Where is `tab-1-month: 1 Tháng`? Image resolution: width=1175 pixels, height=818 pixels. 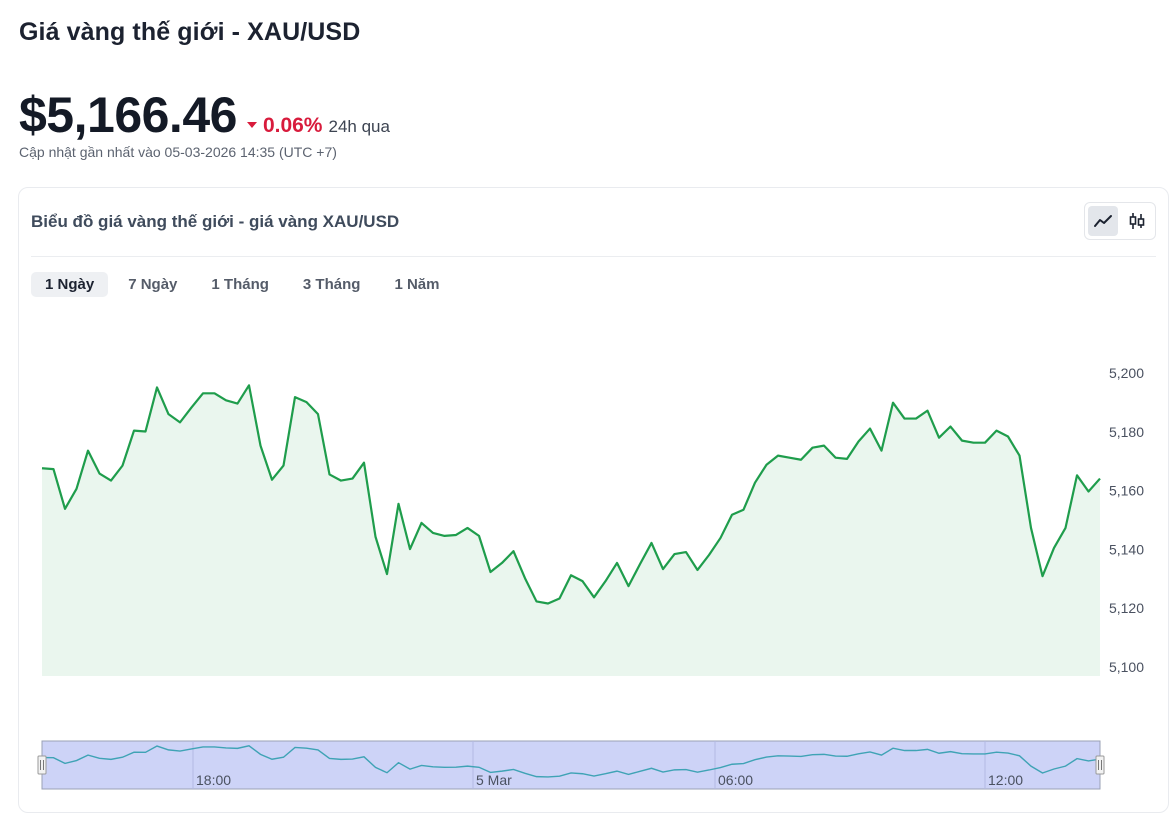
tab-1-month: 1 Tháng is located at coordinates (240, 284).